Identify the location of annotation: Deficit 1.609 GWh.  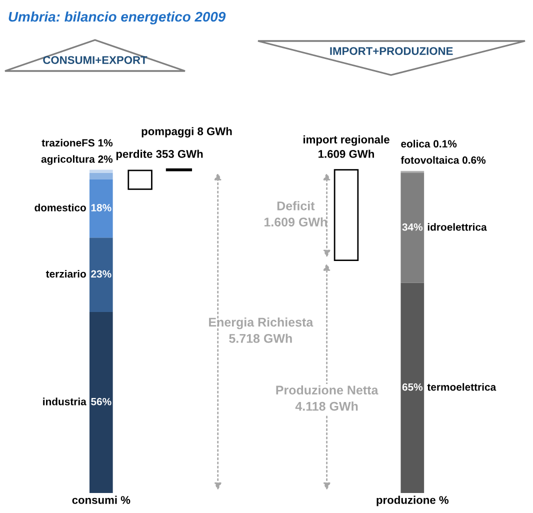
(295, 213).